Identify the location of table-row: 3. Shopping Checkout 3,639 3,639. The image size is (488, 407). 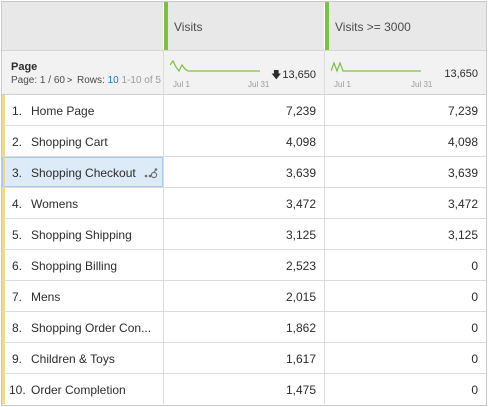
(244, 172).